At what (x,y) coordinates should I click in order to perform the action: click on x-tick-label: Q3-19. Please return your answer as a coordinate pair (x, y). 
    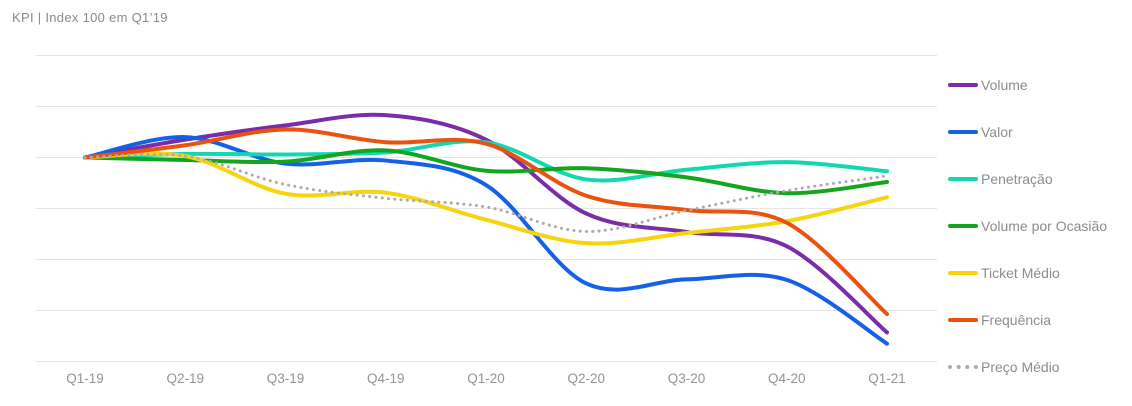
    Looking at the image, I should click on (285, 378).